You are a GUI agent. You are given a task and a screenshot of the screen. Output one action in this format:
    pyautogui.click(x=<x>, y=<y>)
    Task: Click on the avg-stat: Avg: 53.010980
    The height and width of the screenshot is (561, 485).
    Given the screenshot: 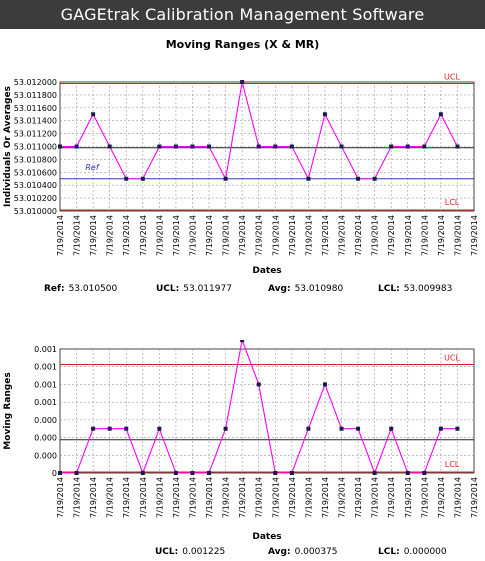 What is the action you would take?
    pyautogui.click(x=305, y=289)
    